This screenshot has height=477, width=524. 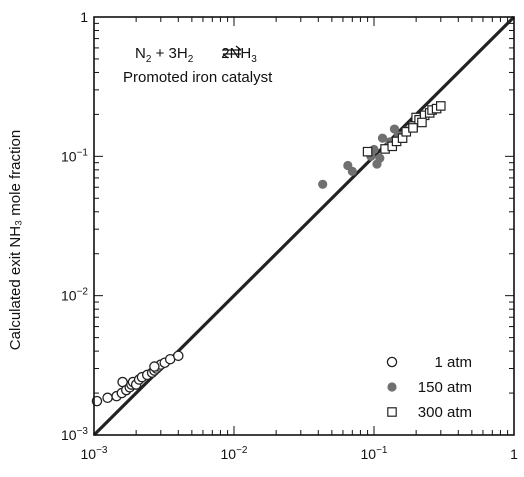 What do you see at coordinates (453, 362) in the screenshot?
I see `legend-label: 1 atm` at bounding box center [453, 362].